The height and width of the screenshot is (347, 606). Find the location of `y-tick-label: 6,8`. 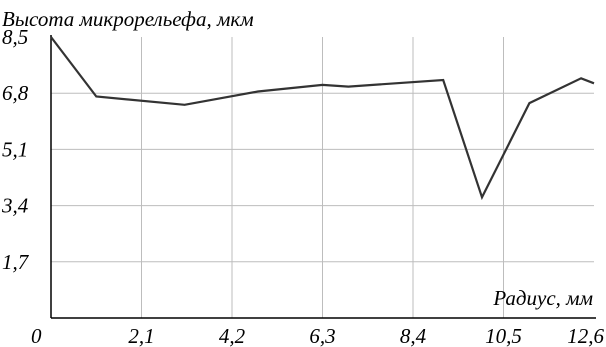

y-tick-label: 6,8 is located at coordinates (15, 93).